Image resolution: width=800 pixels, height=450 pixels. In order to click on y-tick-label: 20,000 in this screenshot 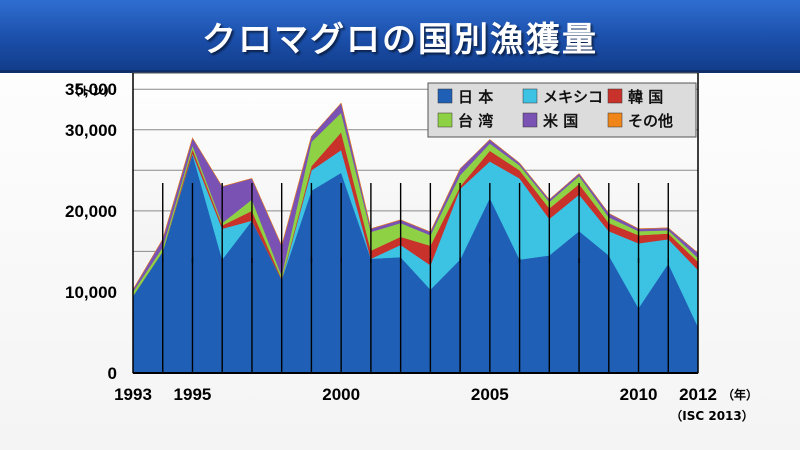, I will do `click(91, 211)`.